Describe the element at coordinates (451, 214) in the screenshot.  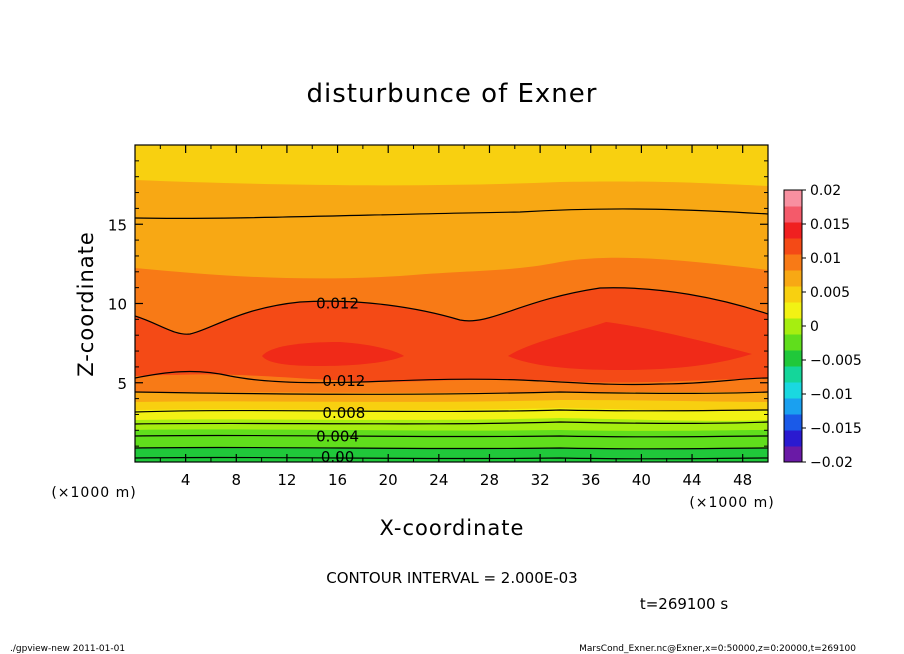
I see `contour-line-upper` at that location.